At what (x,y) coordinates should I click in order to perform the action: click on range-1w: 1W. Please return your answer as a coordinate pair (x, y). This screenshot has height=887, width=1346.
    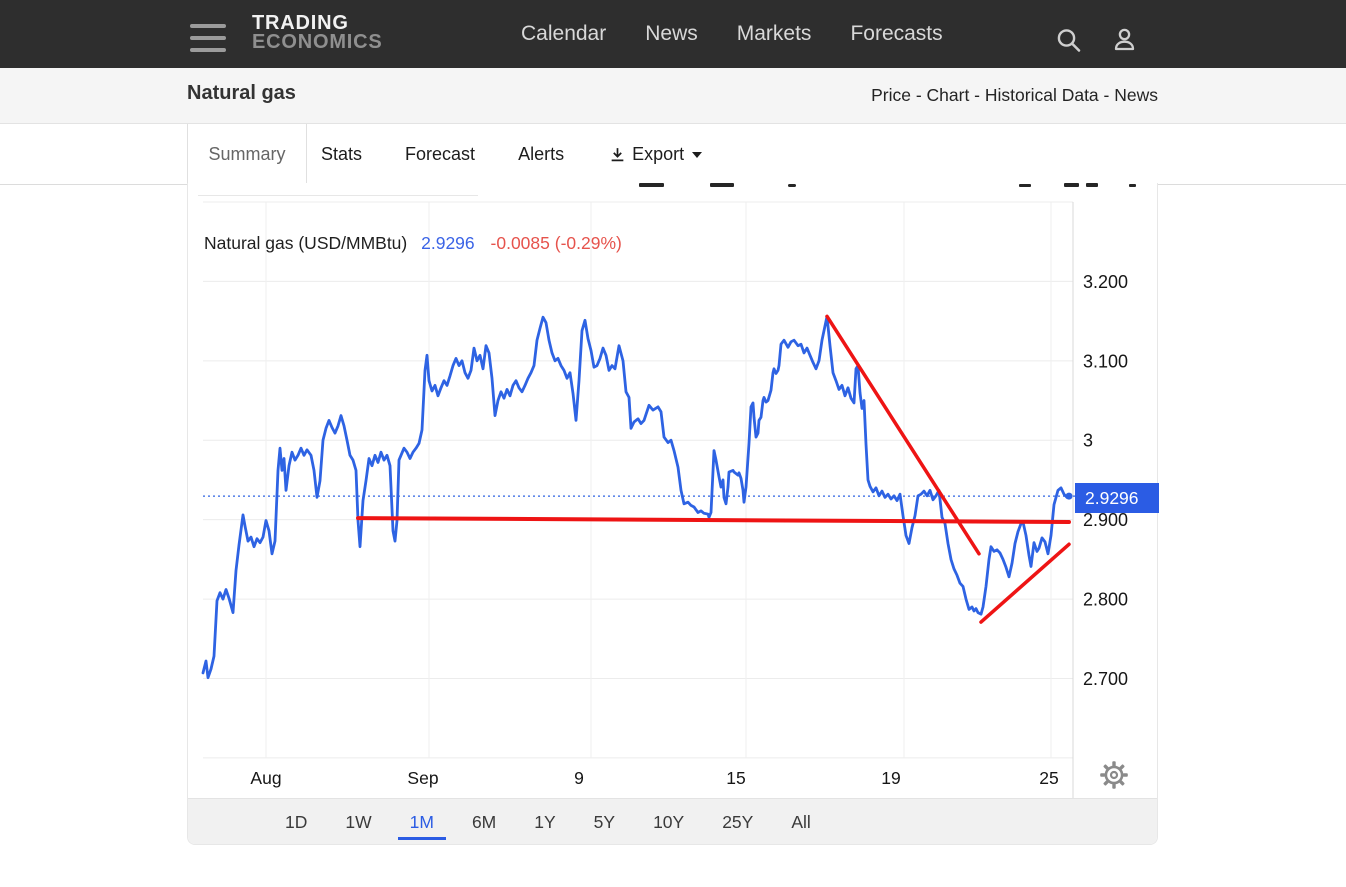
    Looking at the image, I should click on (358, 822).